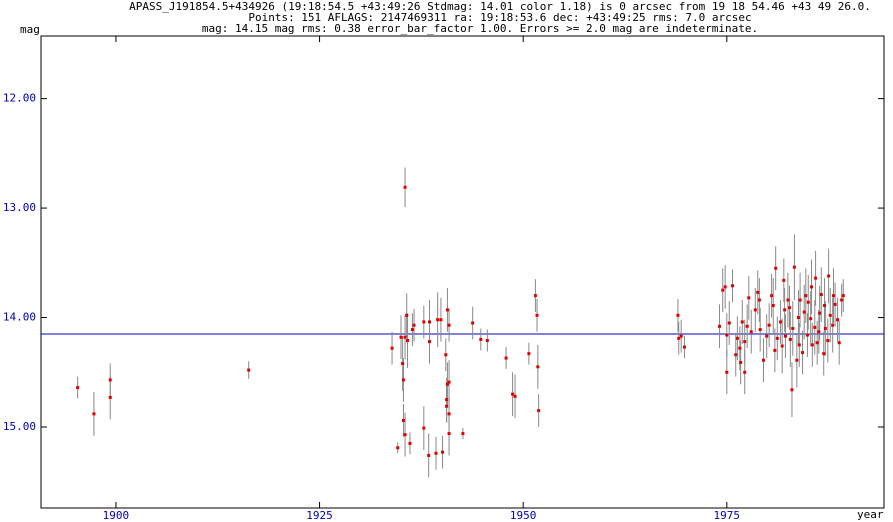 This screenshot has height=522, width=893. What do you see at coordinates (30, 29) in the screenshot?
I see `y-axis-label: mag` at bounding box center [30, 29].